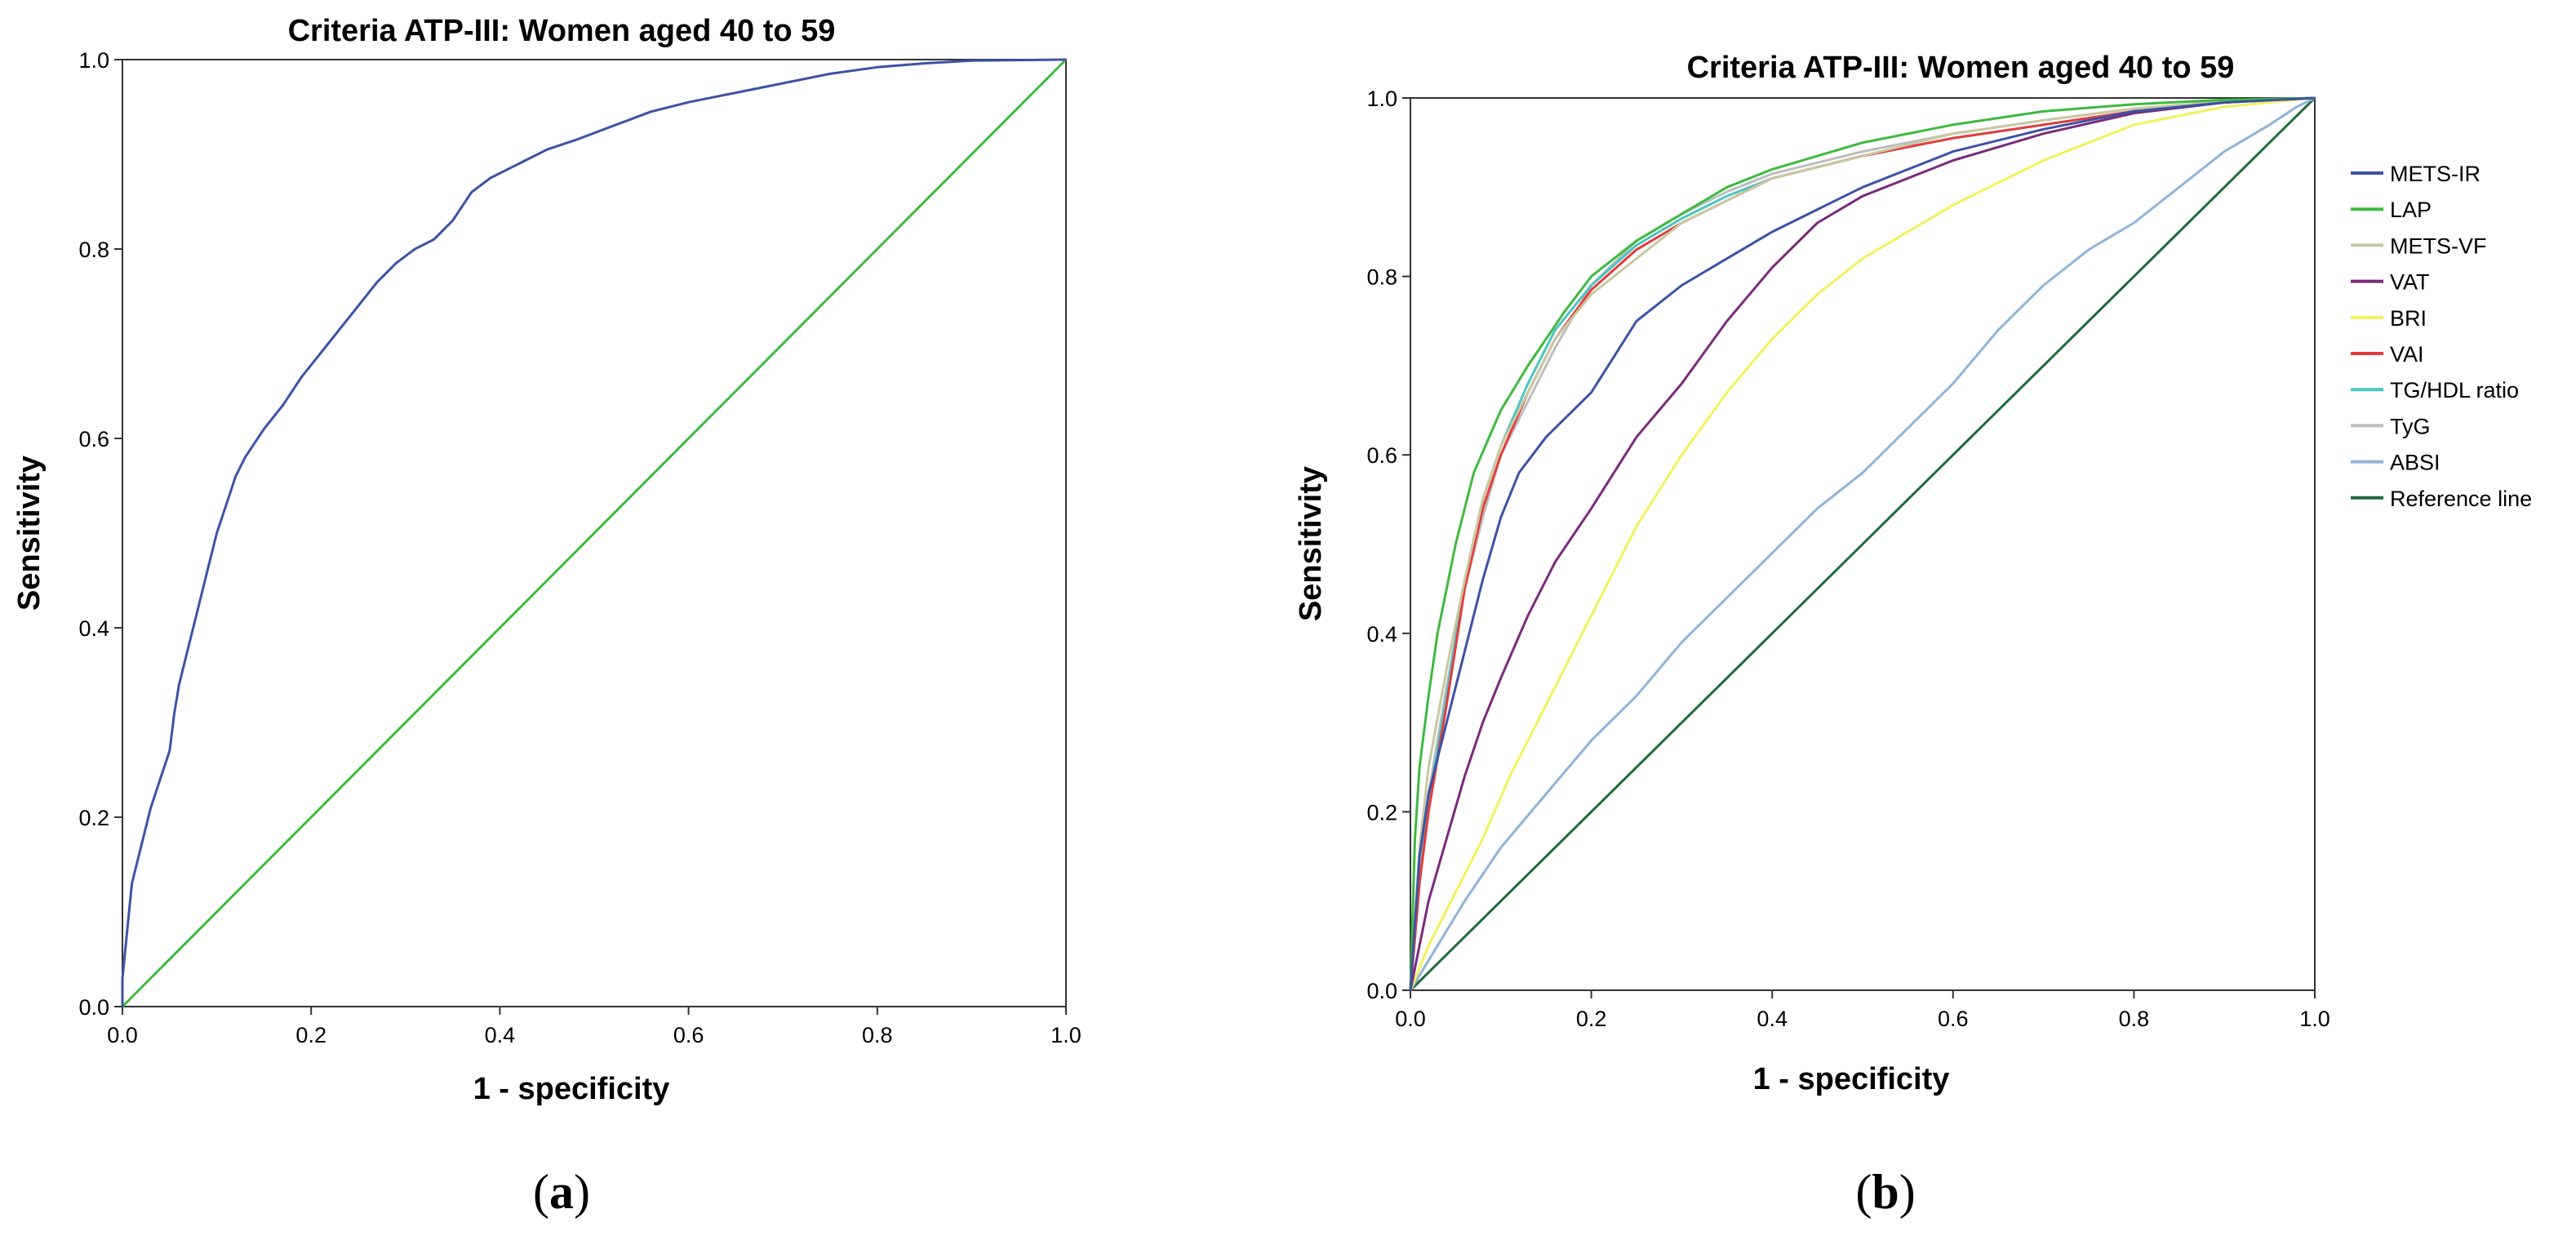  I want to click on panel-label: (b), so click(1885, 1192).